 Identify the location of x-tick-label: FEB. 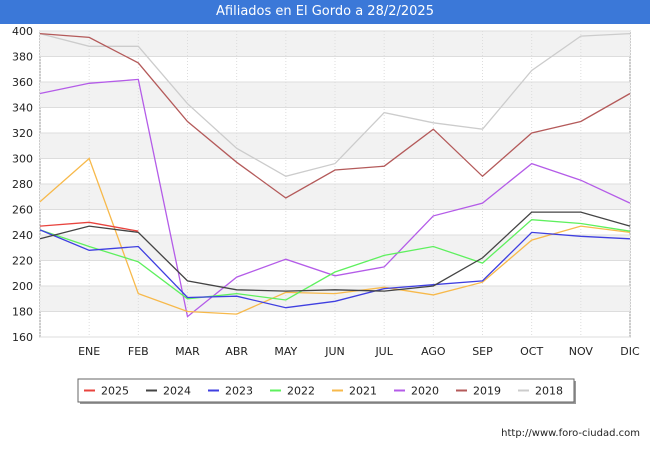
(138, 351).